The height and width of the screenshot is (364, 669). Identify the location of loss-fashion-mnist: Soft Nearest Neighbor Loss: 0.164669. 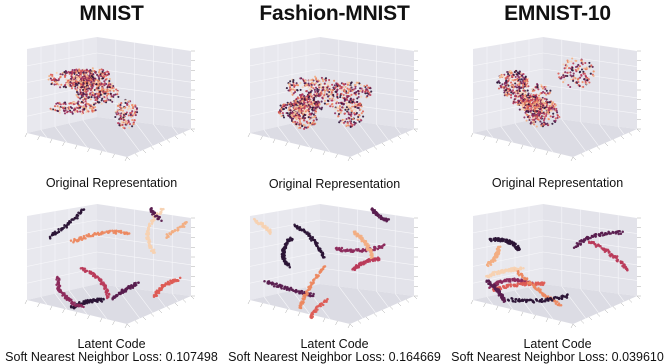
(334, 357).